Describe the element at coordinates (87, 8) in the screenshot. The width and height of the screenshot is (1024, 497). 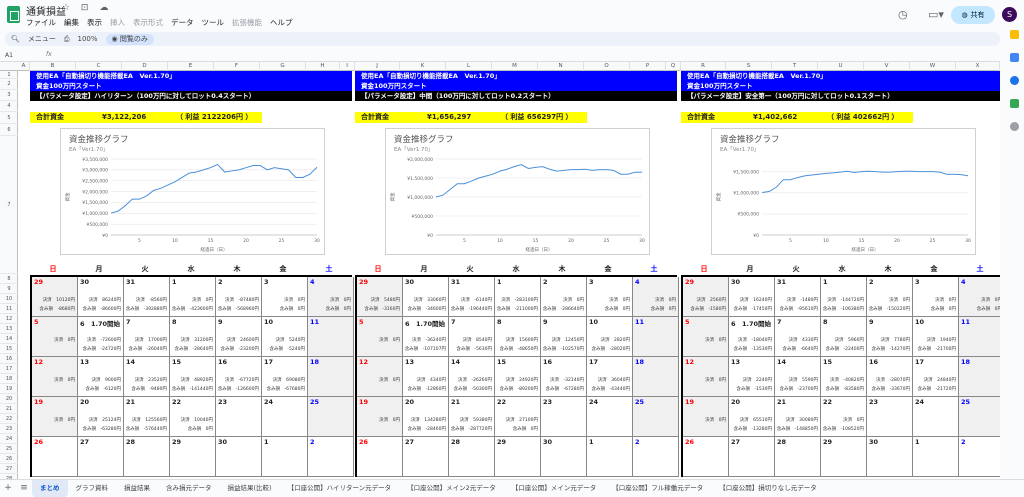
I see `star-icon: ☆ ⊡ ☁` at that location.